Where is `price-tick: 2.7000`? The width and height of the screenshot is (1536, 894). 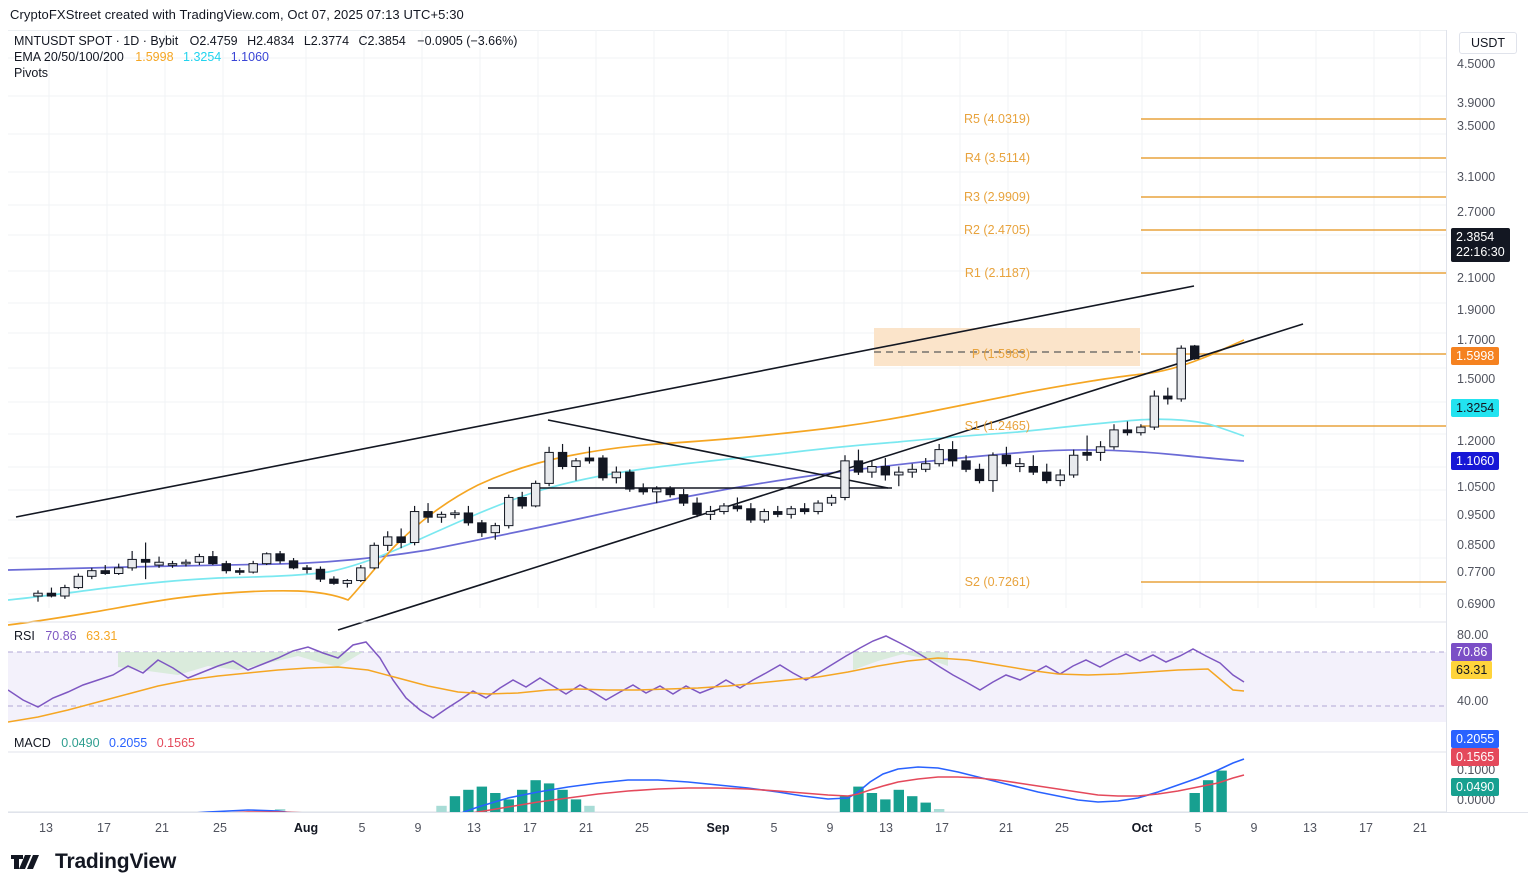
price-tick: 2.7000 is located at coordinates (1476, 212).